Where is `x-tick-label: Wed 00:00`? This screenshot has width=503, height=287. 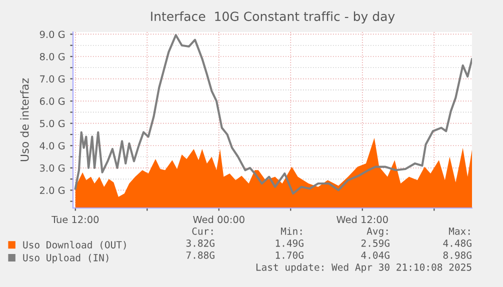 x-tick-label: Wed 00:00 is located at coordinates (218, 220).